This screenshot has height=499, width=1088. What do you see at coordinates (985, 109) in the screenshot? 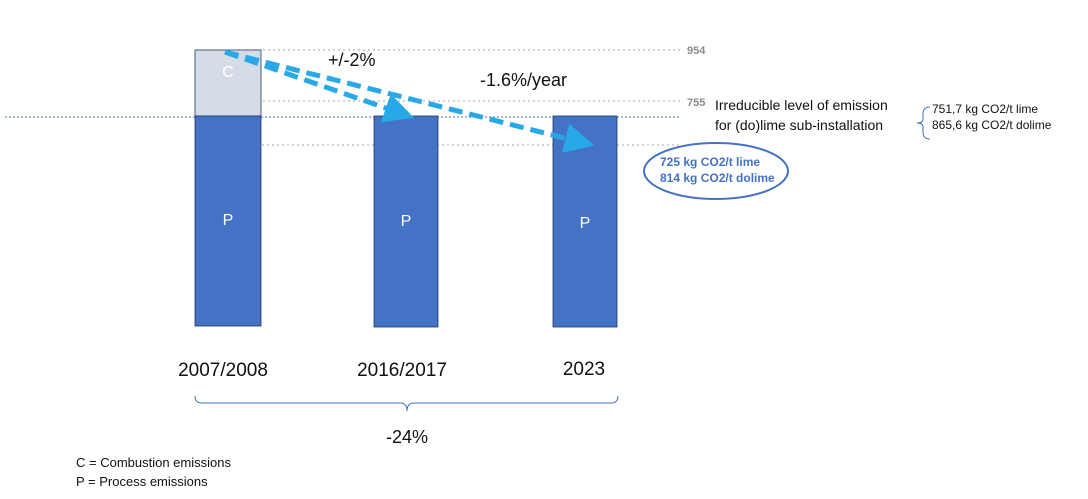
I see `irreducible-value-lime: 751,7 kg CO2/t lime` at bounding box center [985, 109].